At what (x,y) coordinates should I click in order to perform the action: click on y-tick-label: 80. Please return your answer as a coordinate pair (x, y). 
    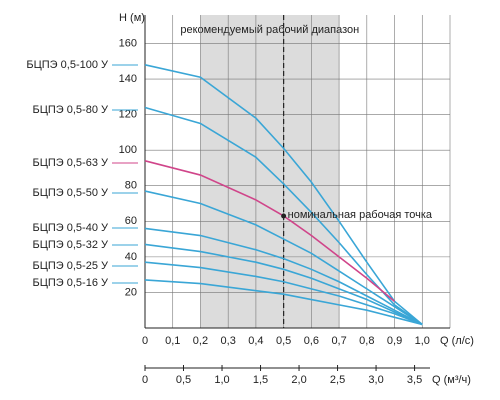
    Looking at the image, I should click on (131, 186).